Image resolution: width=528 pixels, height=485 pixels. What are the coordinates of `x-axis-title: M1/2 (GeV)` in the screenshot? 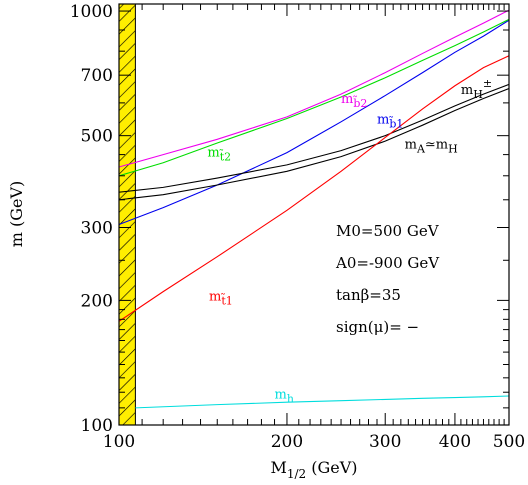 It's located at (313, 469).